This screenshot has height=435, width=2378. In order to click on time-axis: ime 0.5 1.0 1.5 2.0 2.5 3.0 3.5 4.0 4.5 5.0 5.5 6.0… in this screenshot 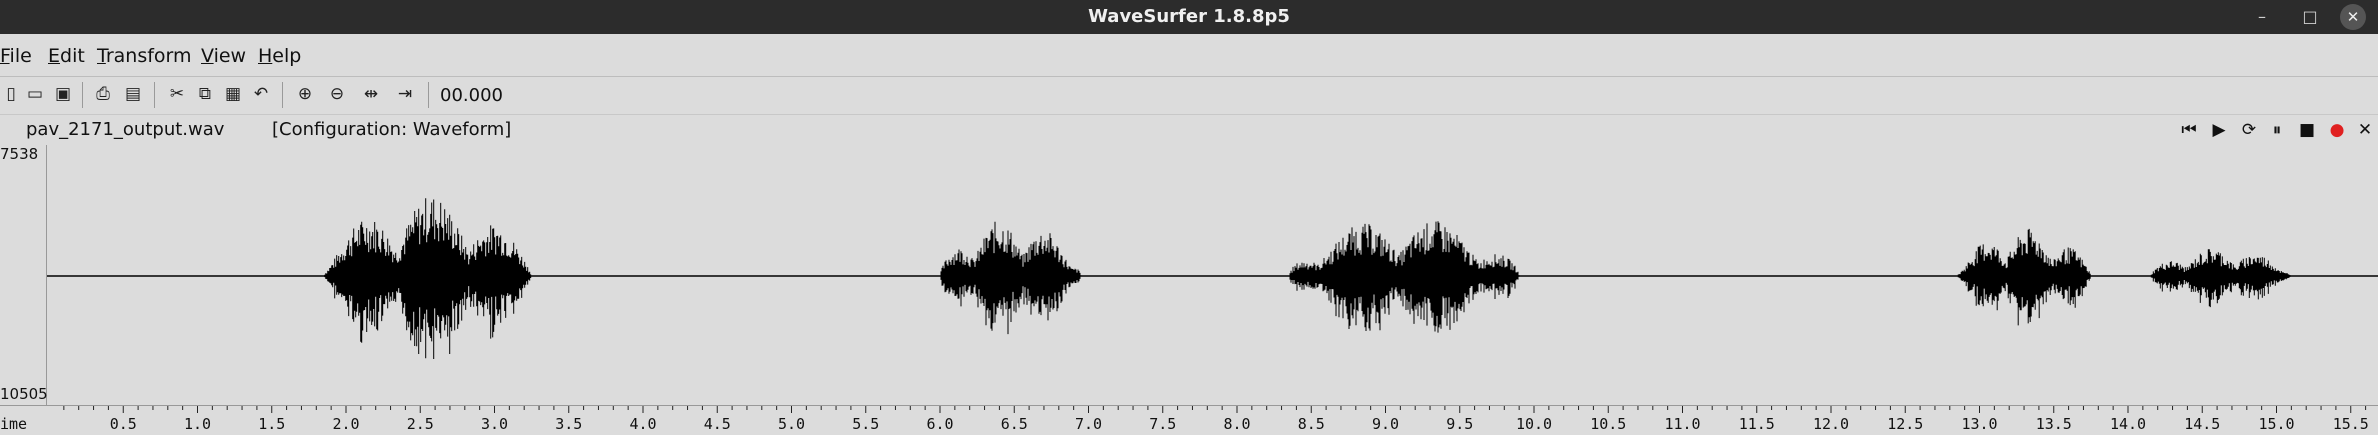, I will do `click(1189, 420)`.